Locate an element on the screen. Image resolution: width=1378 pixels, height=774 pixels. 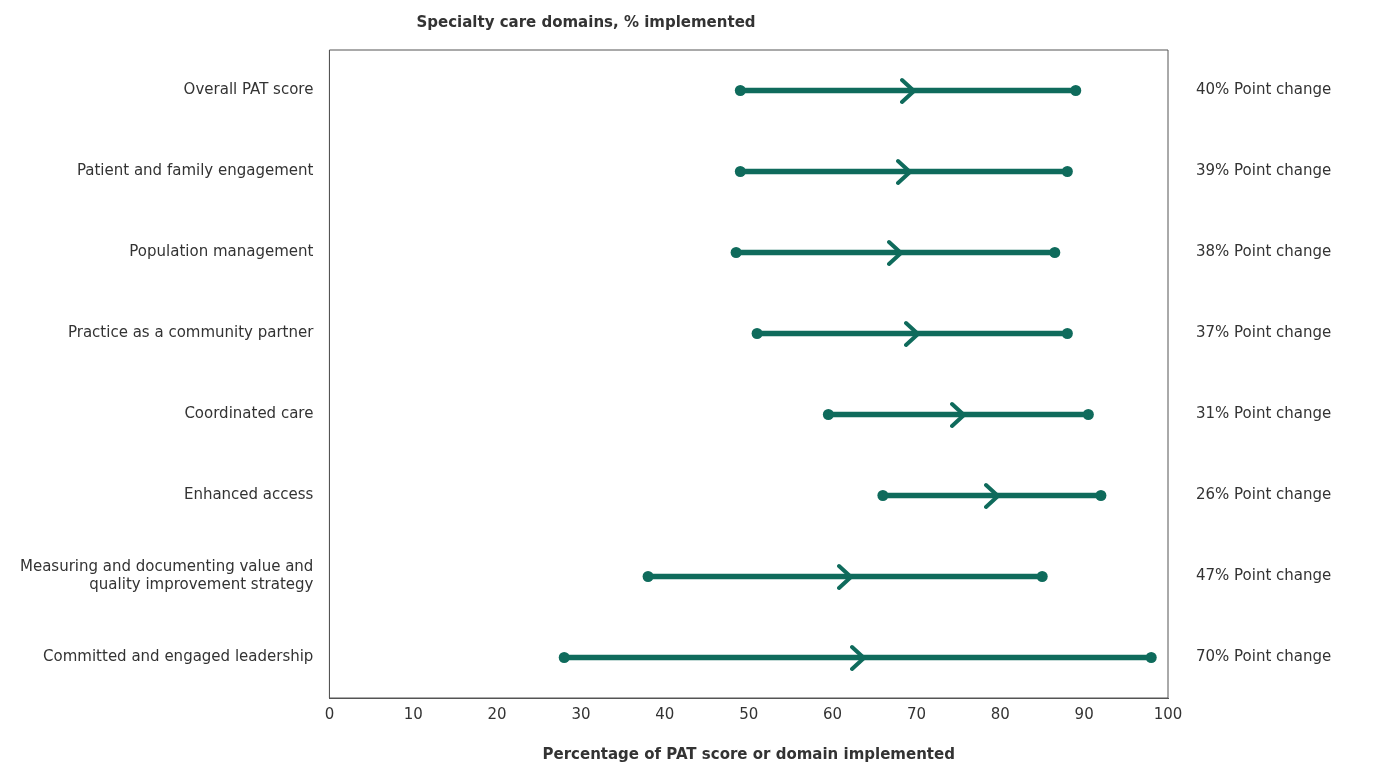
x-tick-label: 0 is located at coordinates (329, 713).